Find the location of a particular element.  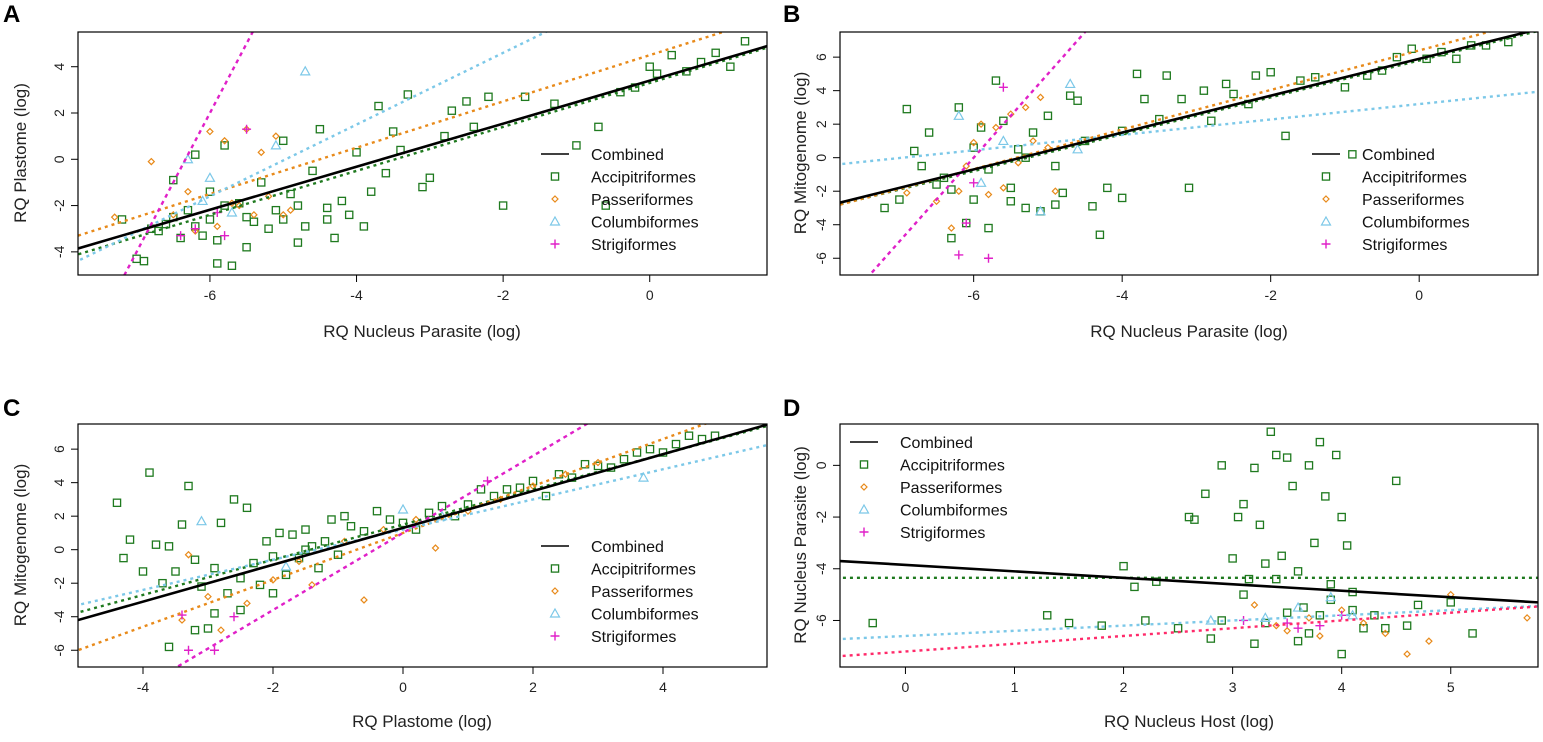

legend-label: Accipitriformes is located at coordinates (643, 570).